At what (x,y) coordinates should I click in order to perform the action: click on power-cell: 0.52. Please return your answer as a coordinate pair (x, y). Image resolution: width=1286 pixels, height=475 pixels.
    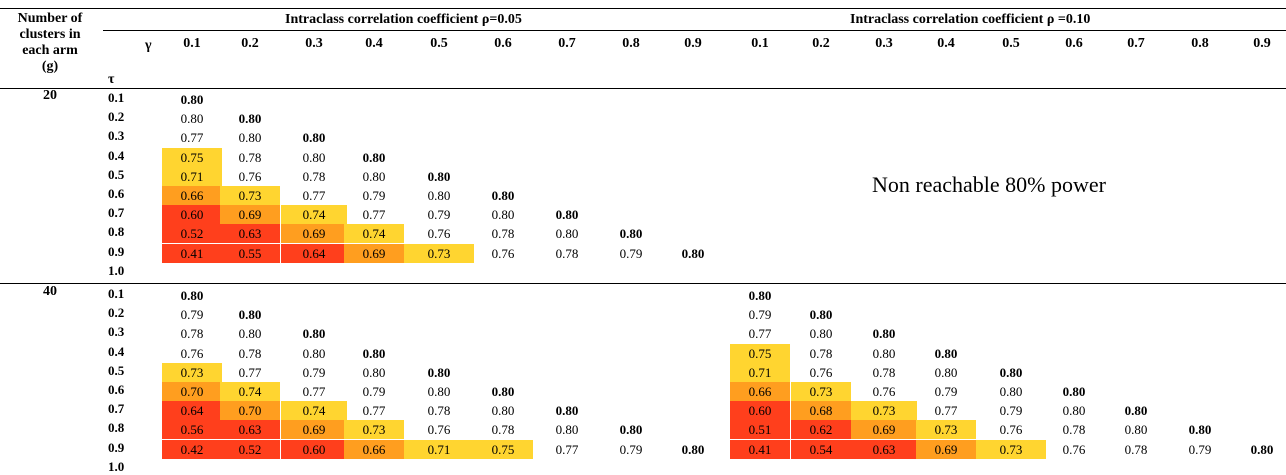
    Looking at the image, I should click on (250, 449).